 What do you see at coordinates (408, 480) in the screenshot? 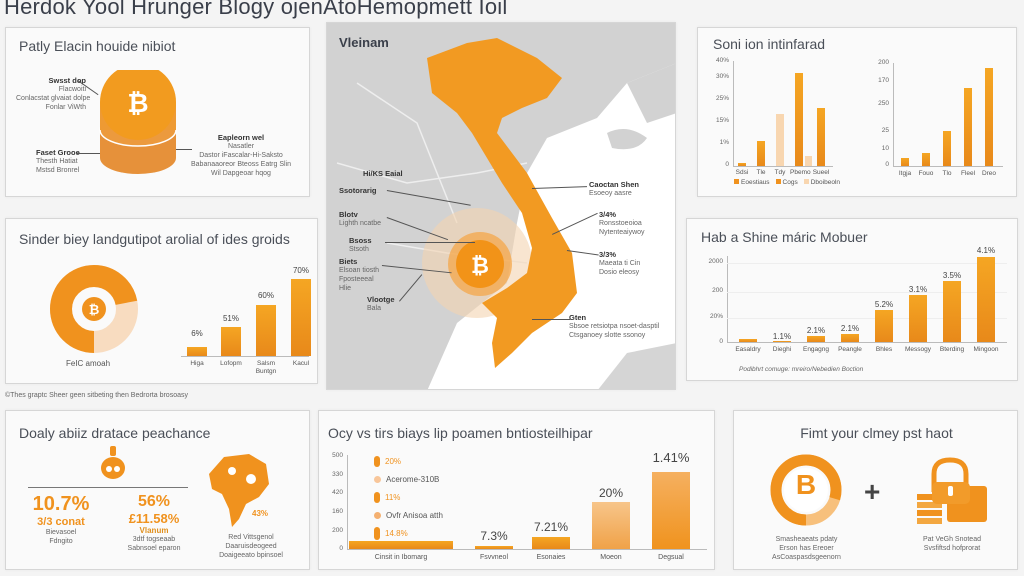
I see `legend-item: Acerome-310B` at bounding box center [408, 480].